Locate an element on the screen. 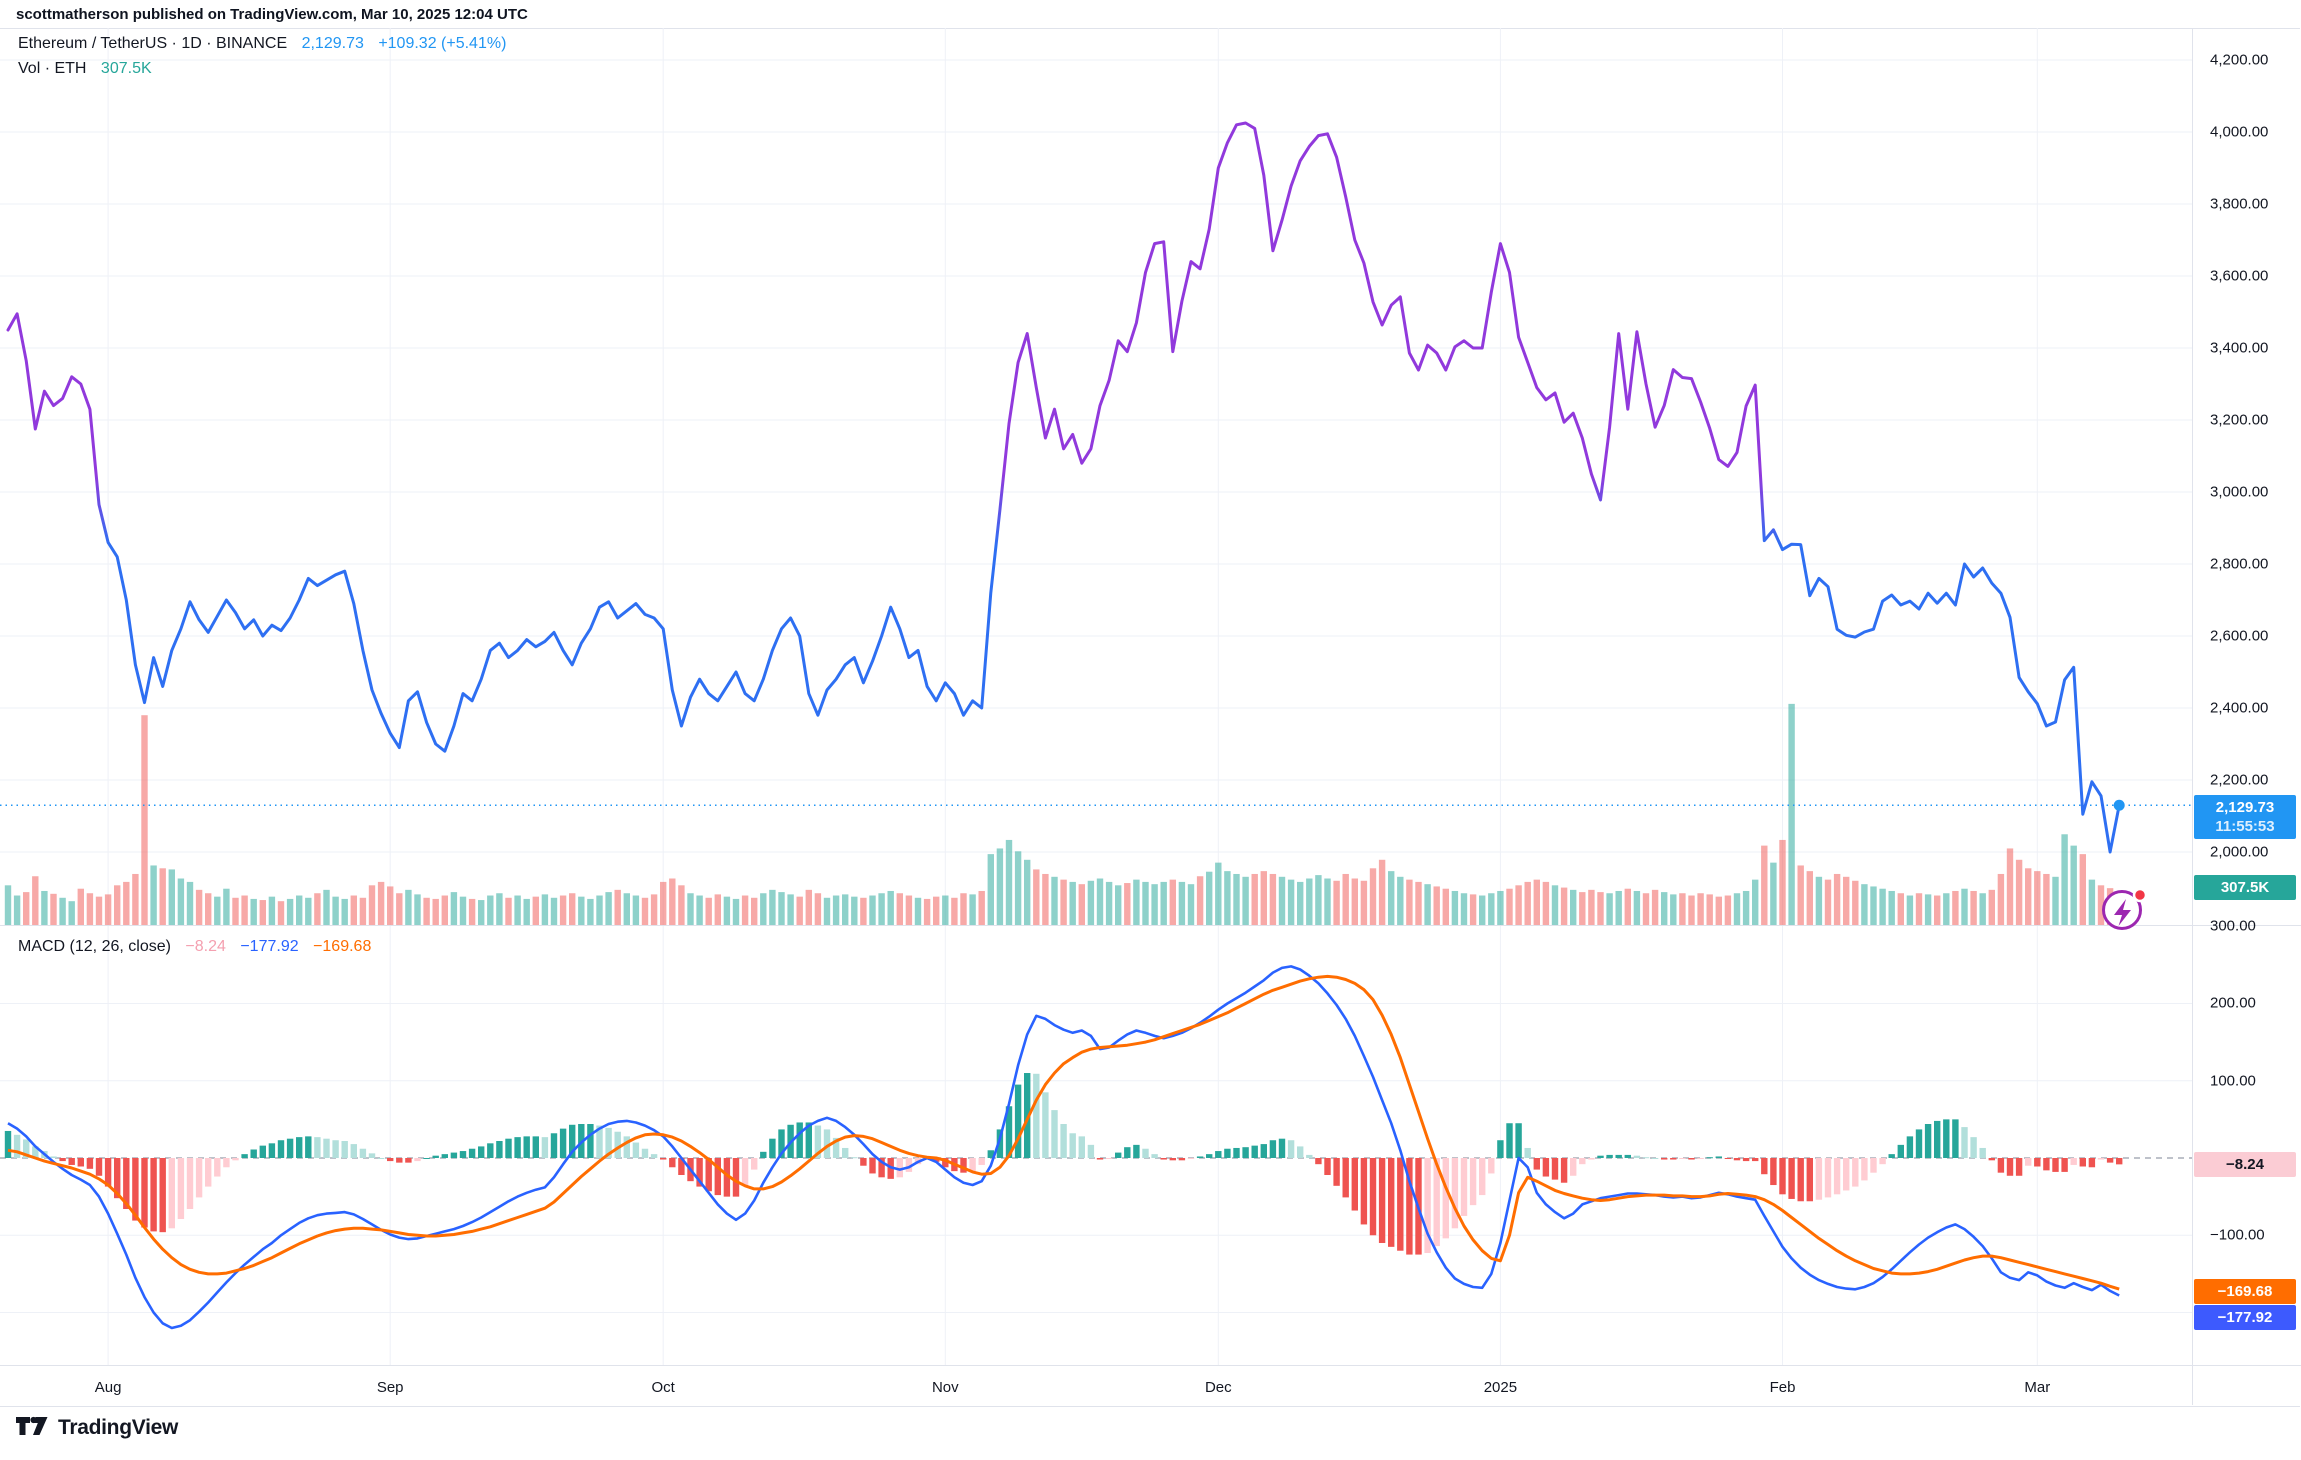 This screenshot has height=1460, width=2301. macd-hist-value: −8.24 is located at coordinates (205, 946).